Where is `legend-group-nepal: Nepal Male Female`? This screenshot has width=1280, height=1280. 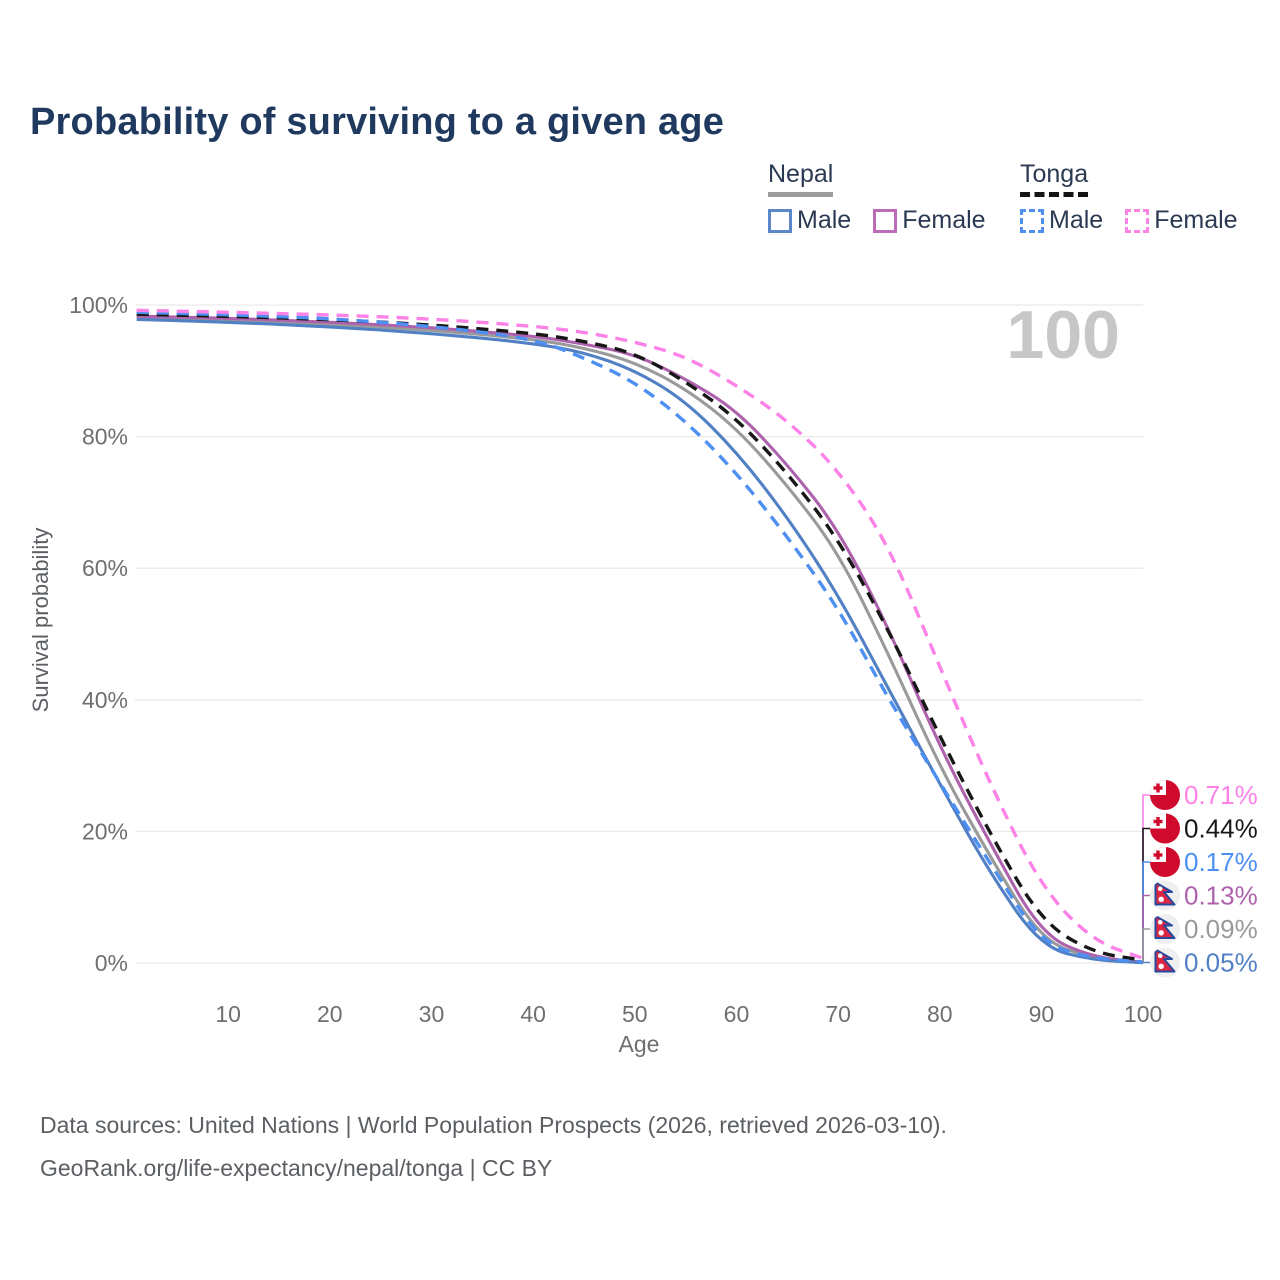 legend-group-nepal: Nepal Male Female is located at coordinates (888, 197).